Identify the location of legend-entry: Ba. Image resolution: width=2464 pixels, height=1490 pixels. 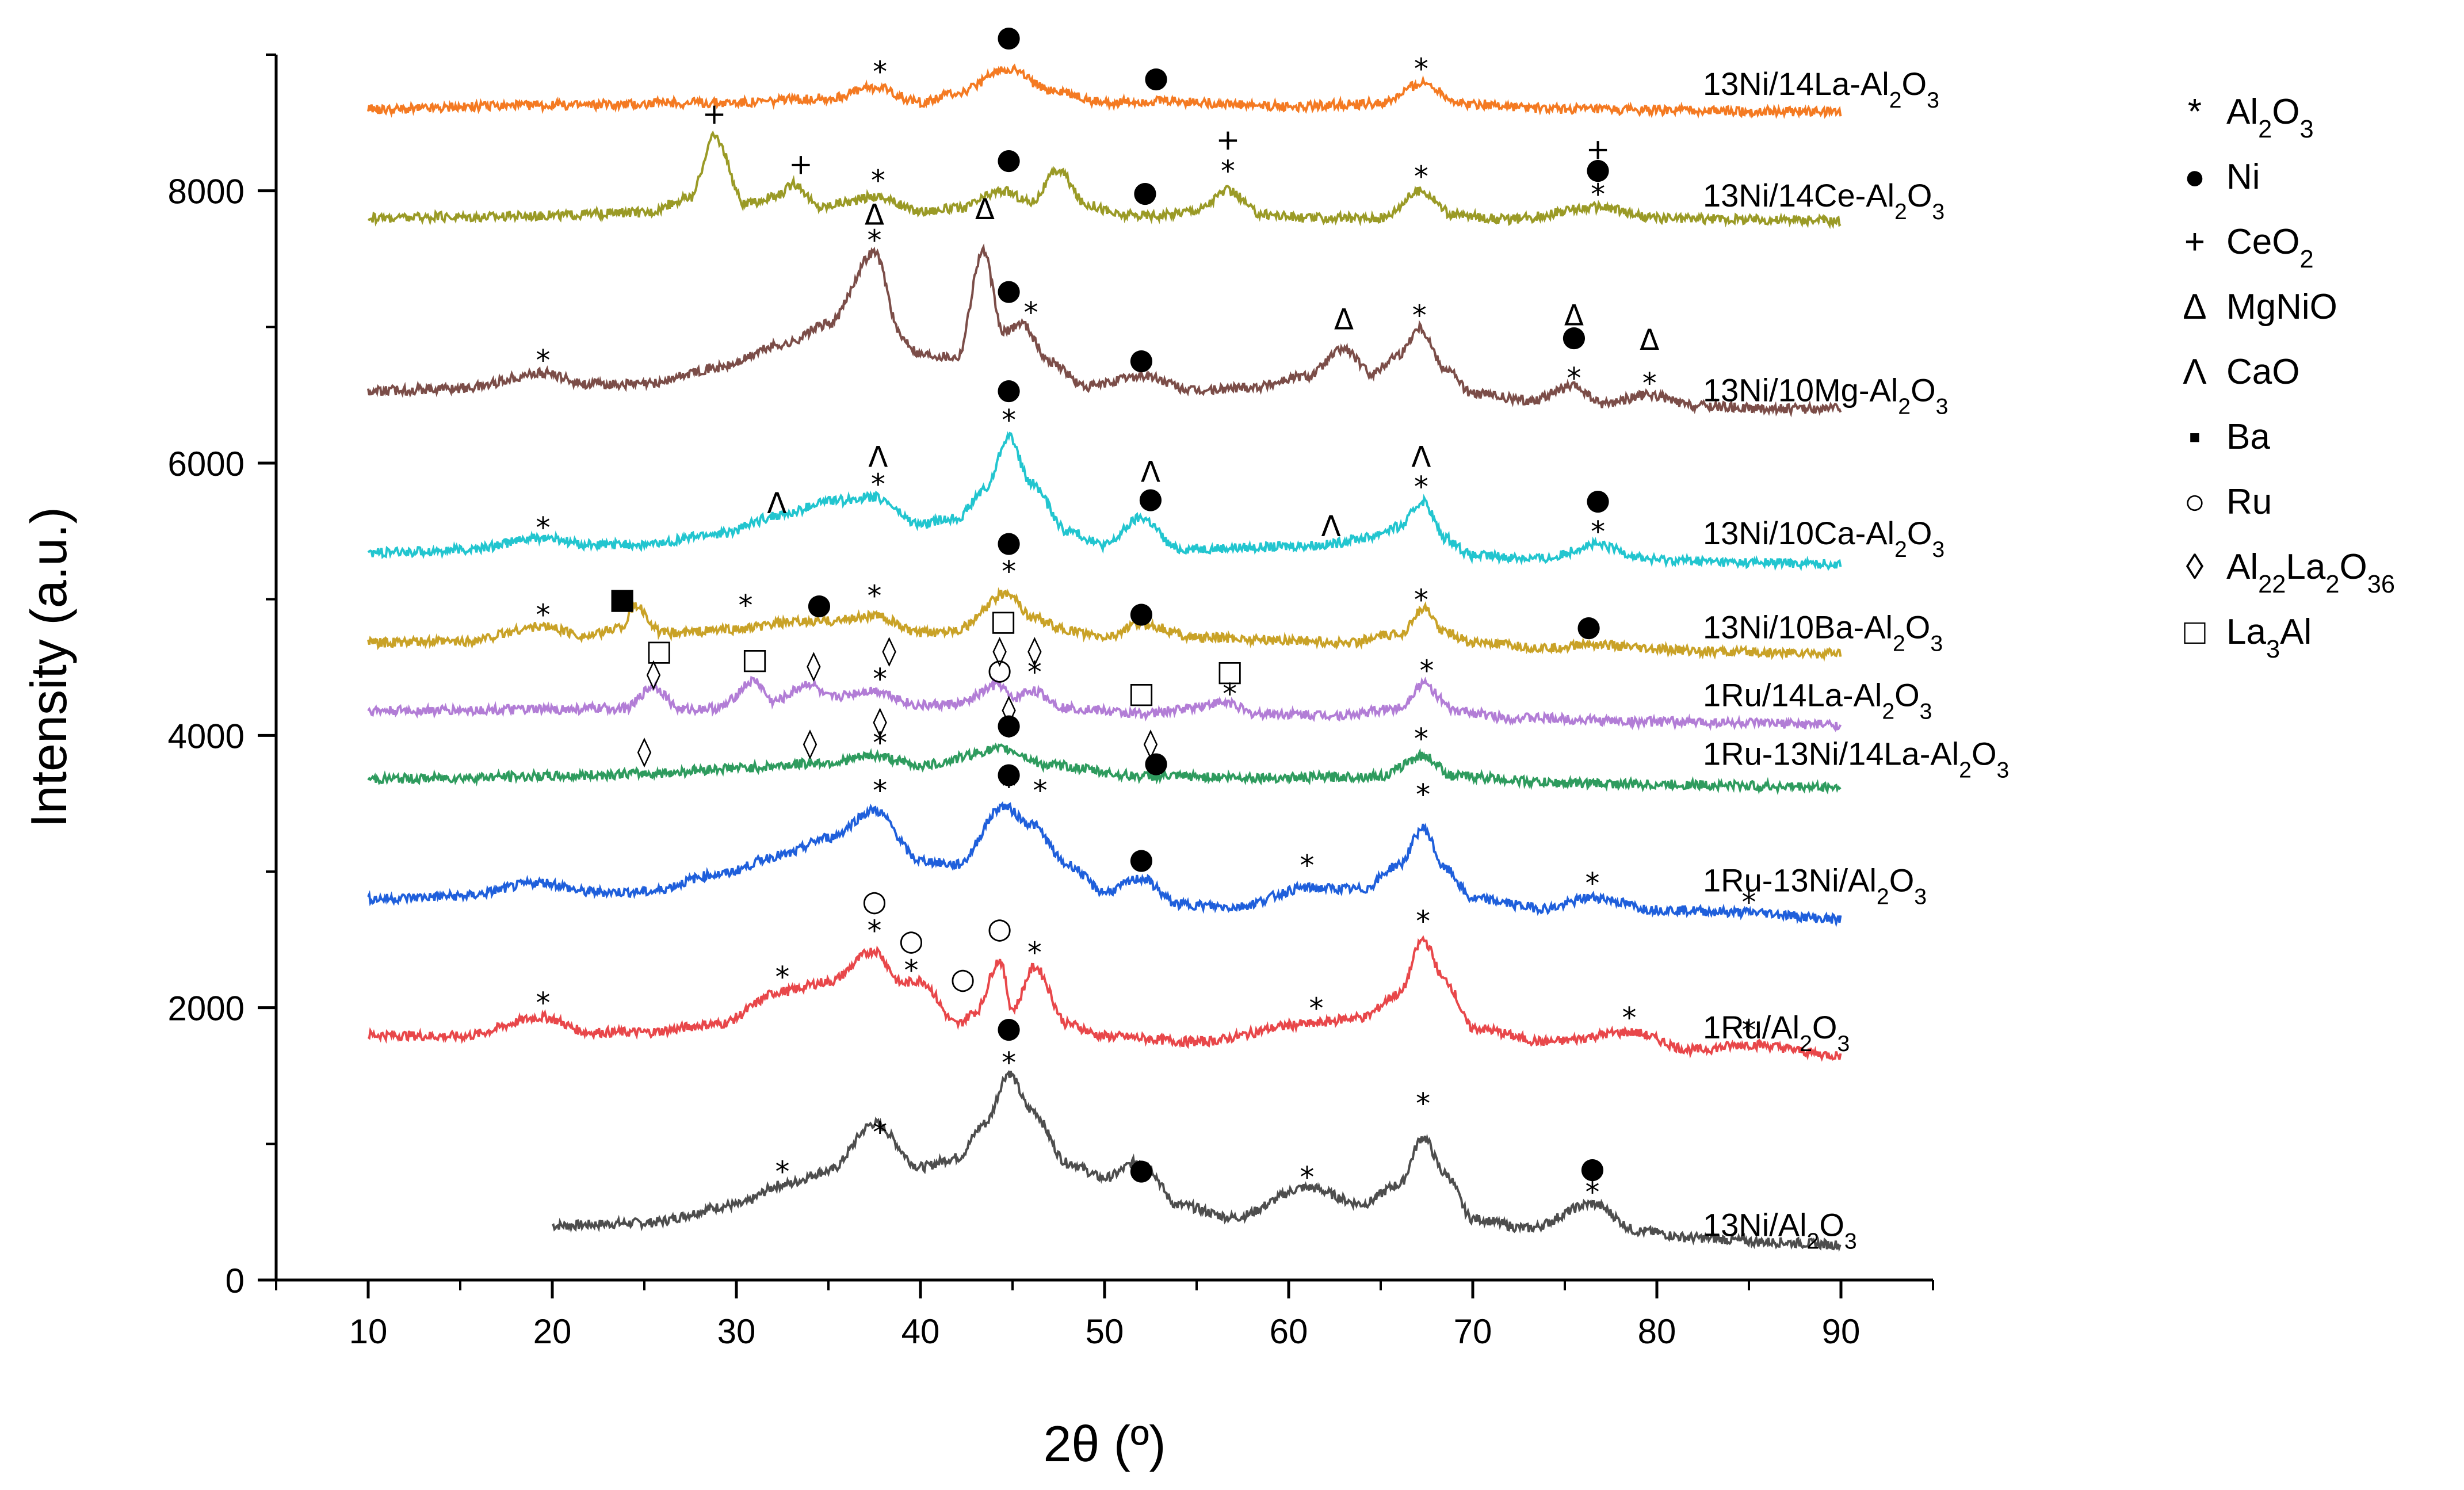
(2248, 437).